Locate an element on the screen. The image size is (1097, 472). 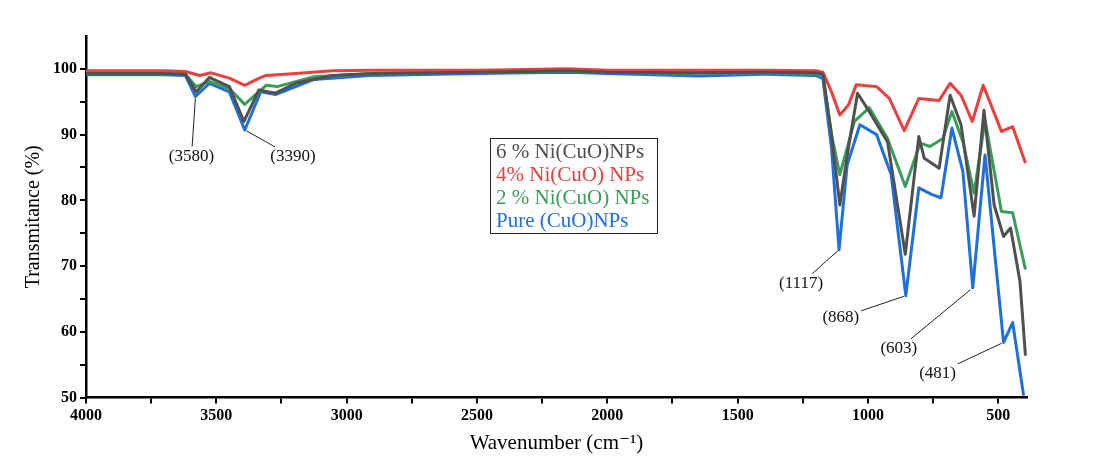
text: 4% Ni(CuO) NPs is located at coordinates (571, 174).